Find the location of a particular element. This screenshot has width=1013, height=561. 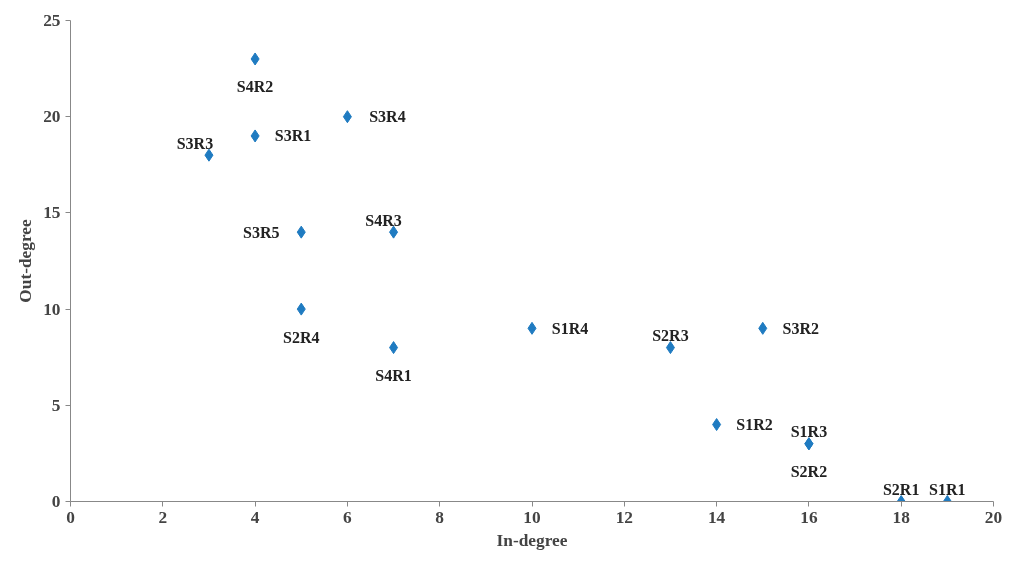

y-tick-label: 0 is located at coordinates (56, 501).